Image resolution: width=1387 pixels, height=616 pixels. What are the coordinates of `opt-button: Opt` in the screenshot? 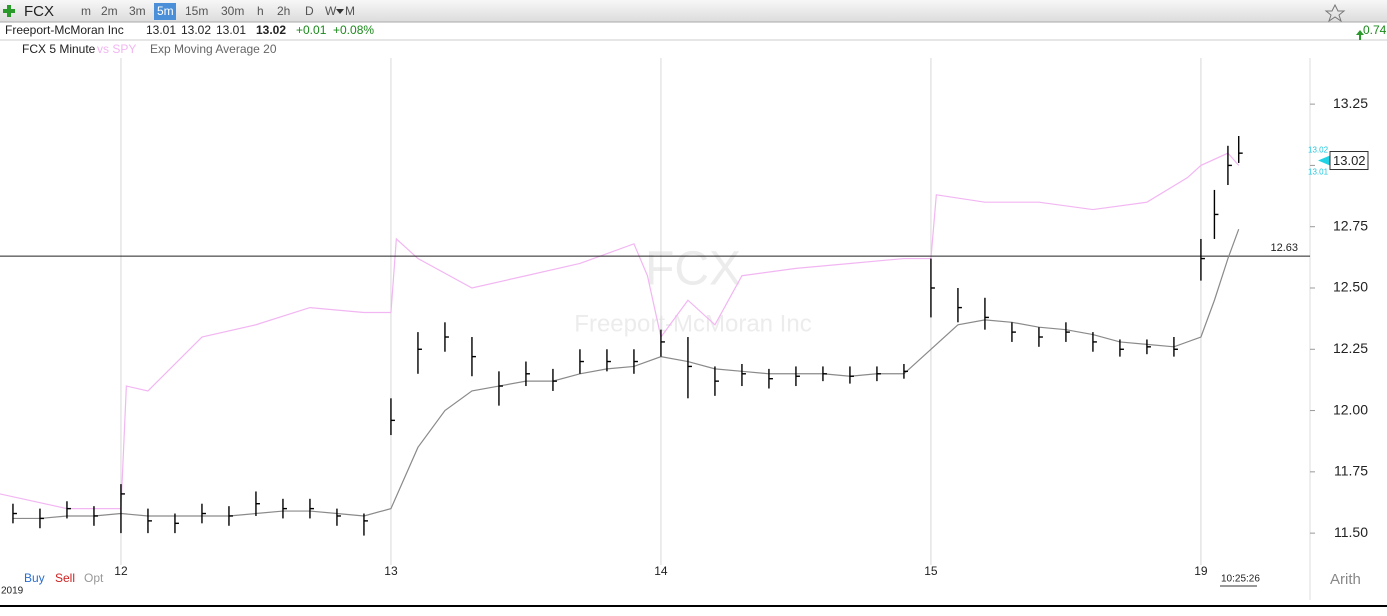 It's located at (94, 578).